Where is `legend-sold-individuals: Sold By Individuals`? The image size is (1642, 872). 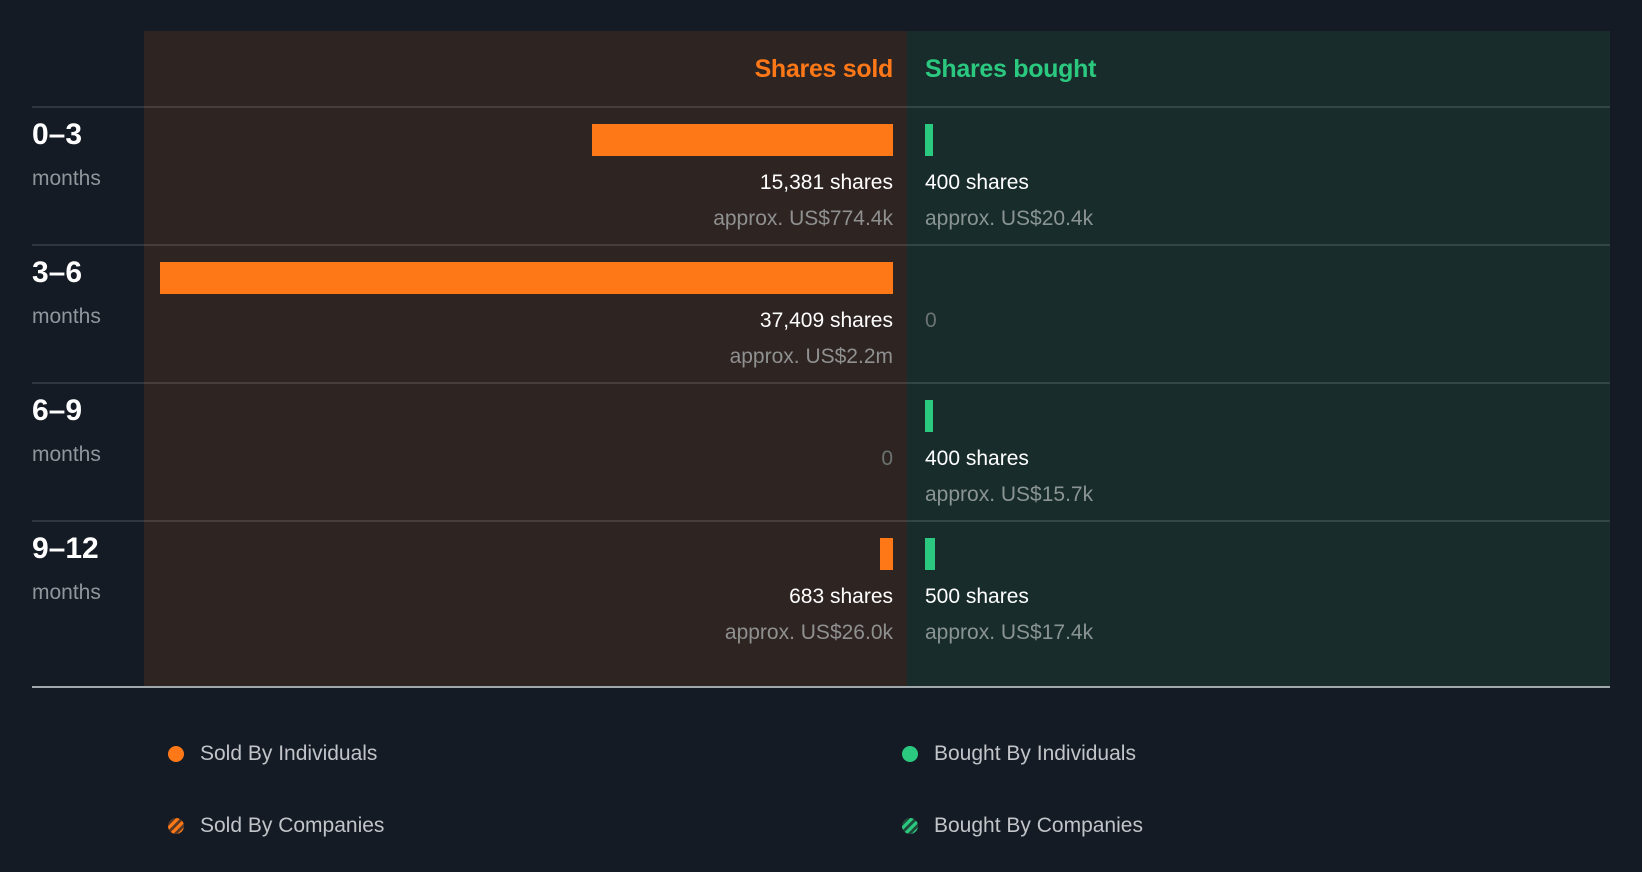 legend-sold-individuals: Sold By Individuals is located at coordinates (272, 754).